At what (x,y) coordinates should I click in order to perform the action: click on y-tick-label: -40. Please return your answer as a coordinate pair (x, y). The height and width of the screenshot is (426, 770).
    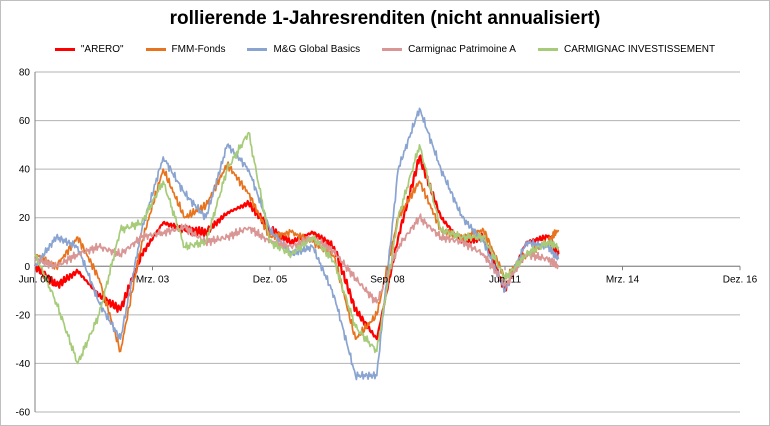
    Looking at the image, I should click on (23, 364).